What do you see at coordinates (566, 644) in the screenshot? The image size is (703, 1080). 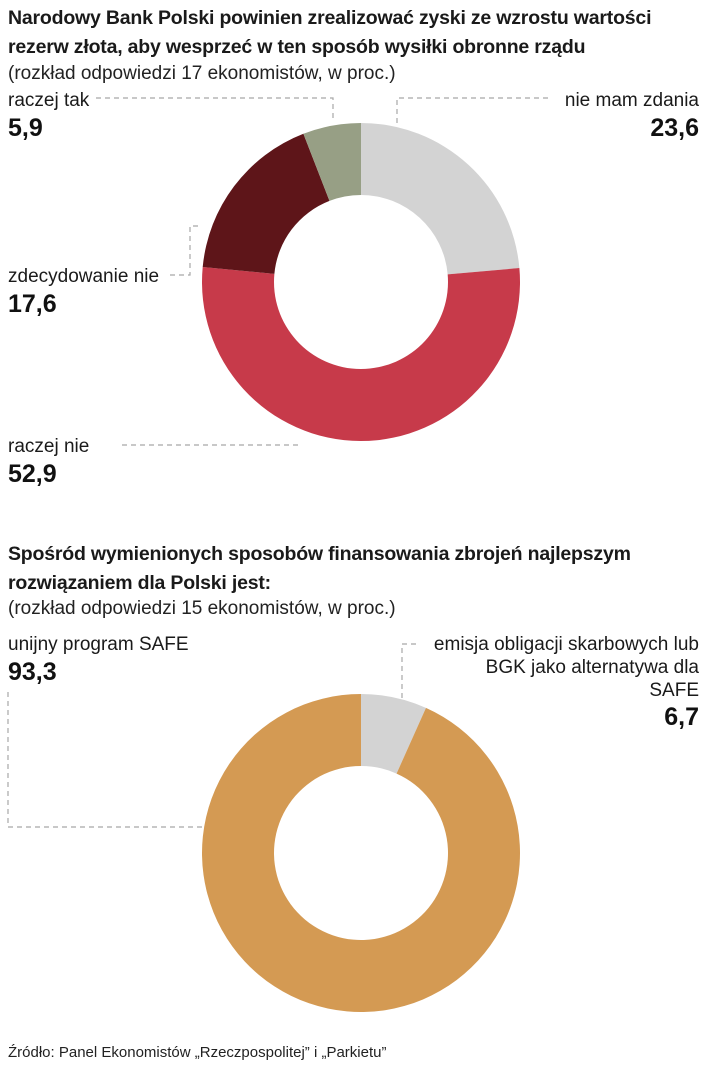 I see `chart2-label-obligacje-line1: emisja obligacji skarbowych lub` at bounding box center [566, 644].